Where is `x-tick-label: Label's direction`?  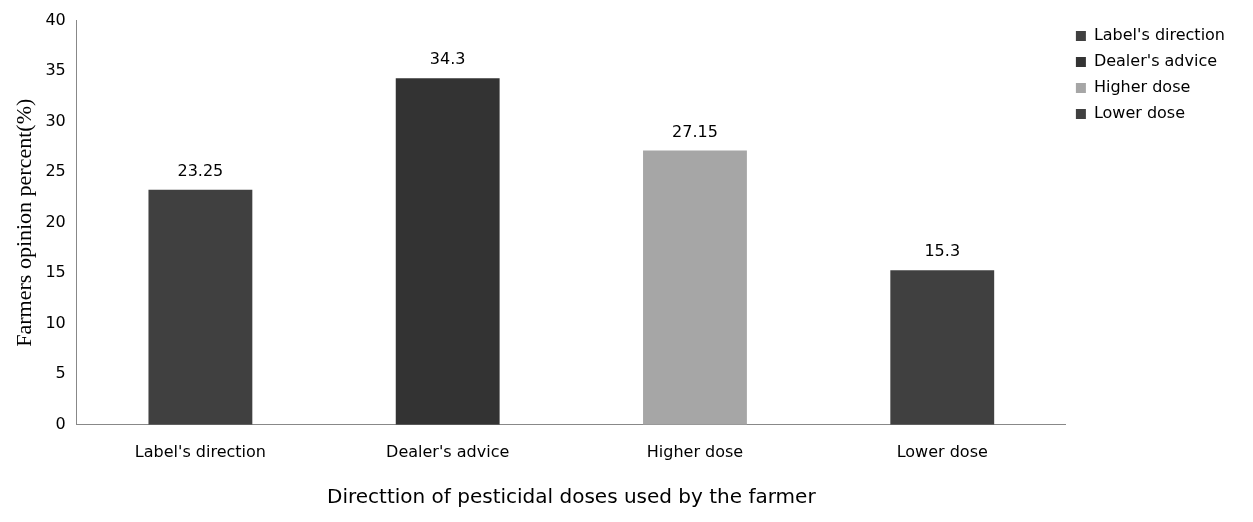 x-tick-label: Label's direction is located at coordinates (200, 451).